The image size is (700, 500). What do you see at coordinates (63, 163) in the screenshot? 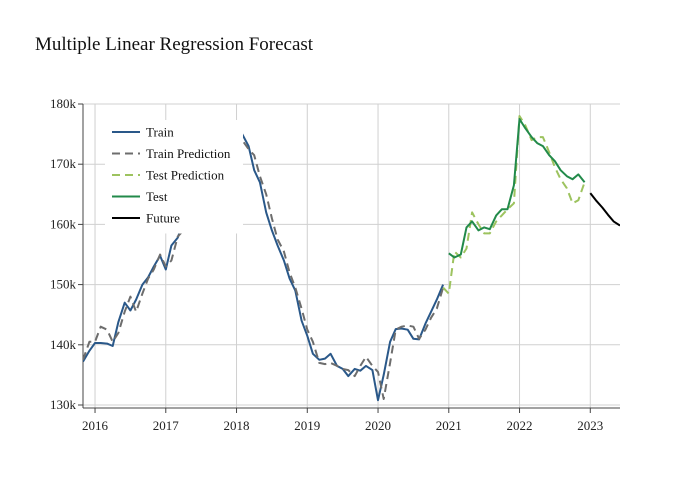
I see `y-tick-label: 170k` at bounding box center [63, 163].